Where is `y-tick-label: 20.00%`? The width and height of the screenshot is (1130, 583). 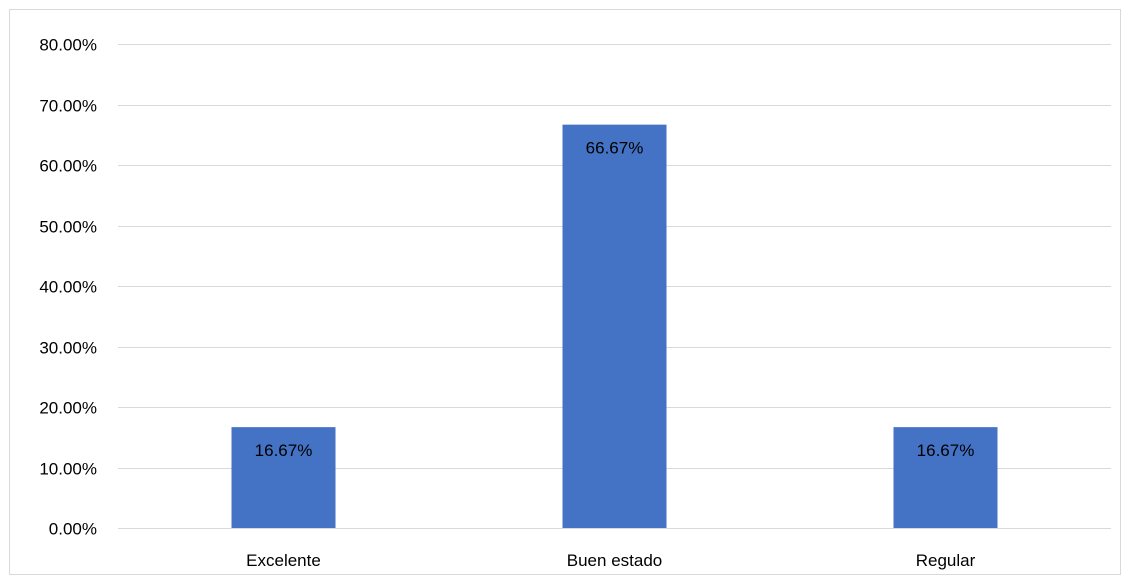
y-tick-label: 20.00% is located at coordinates (68, 408).